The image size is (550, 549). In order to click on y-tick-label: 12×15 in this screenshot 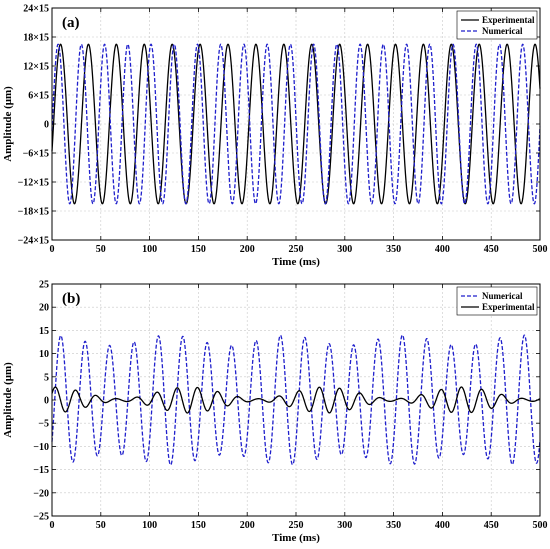, I will do `click(36, 67)`.